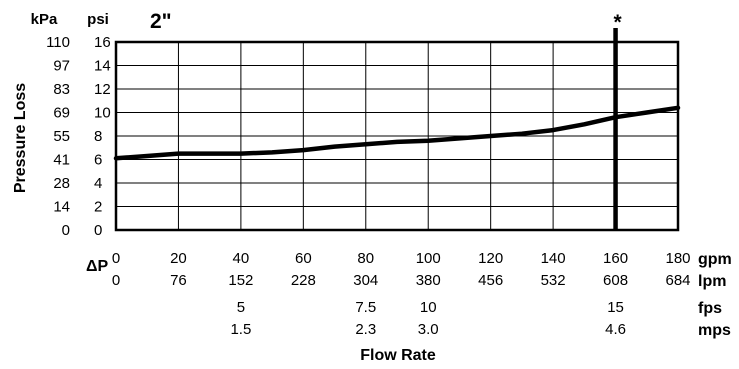 The image size is (739, 369). Describe the element at coordinates (61, 66) in the screenshot. I see `y-tick-kpa: 97` at that location.